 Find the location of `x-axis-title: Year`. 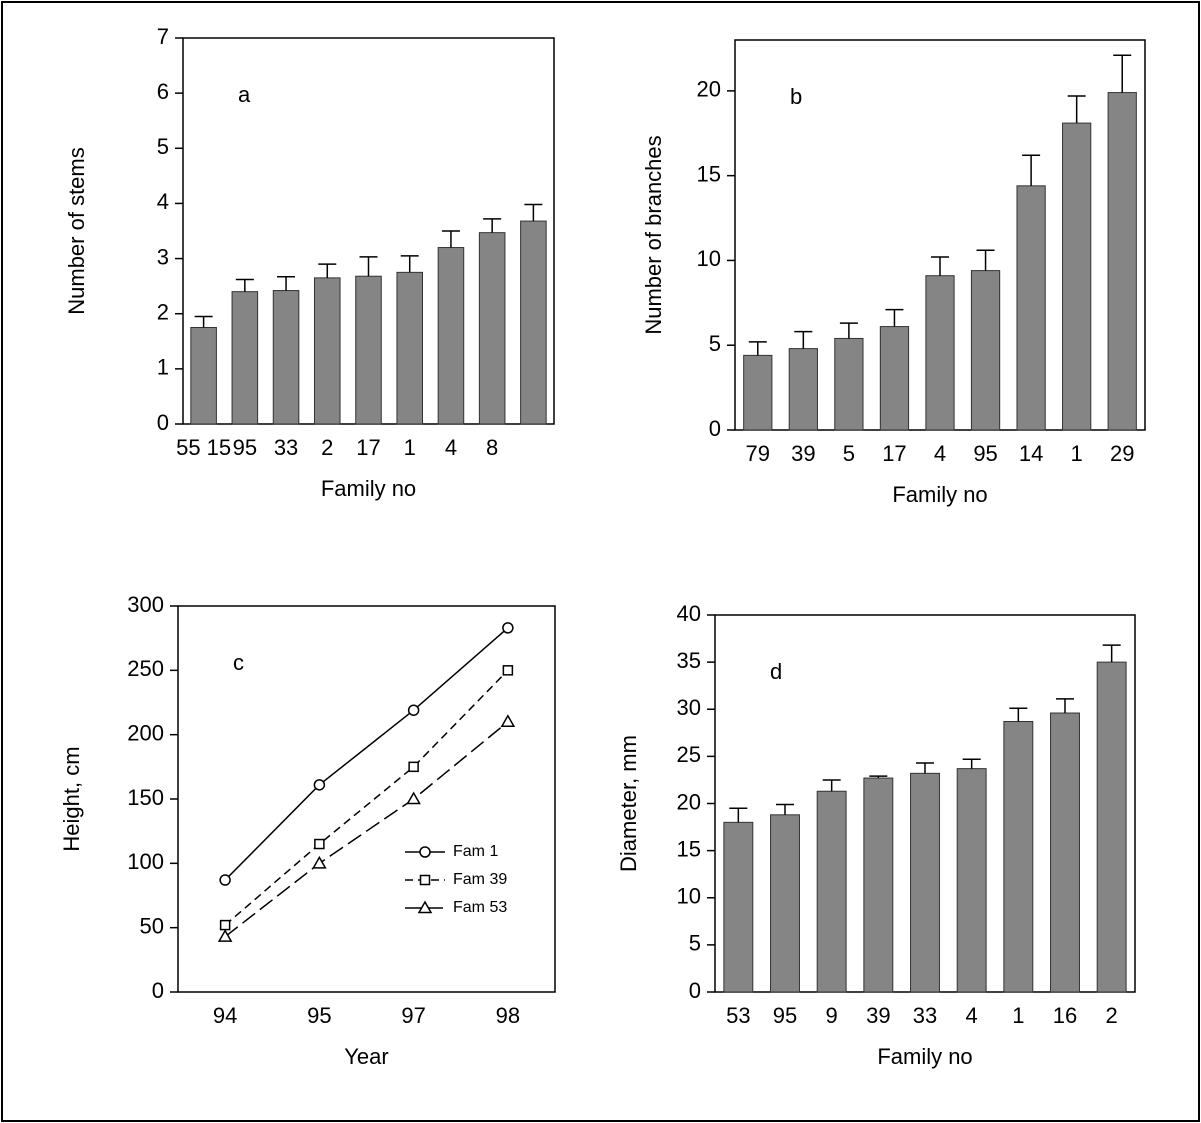

x-axis-title: Year is located at coordinates (366, 1056).